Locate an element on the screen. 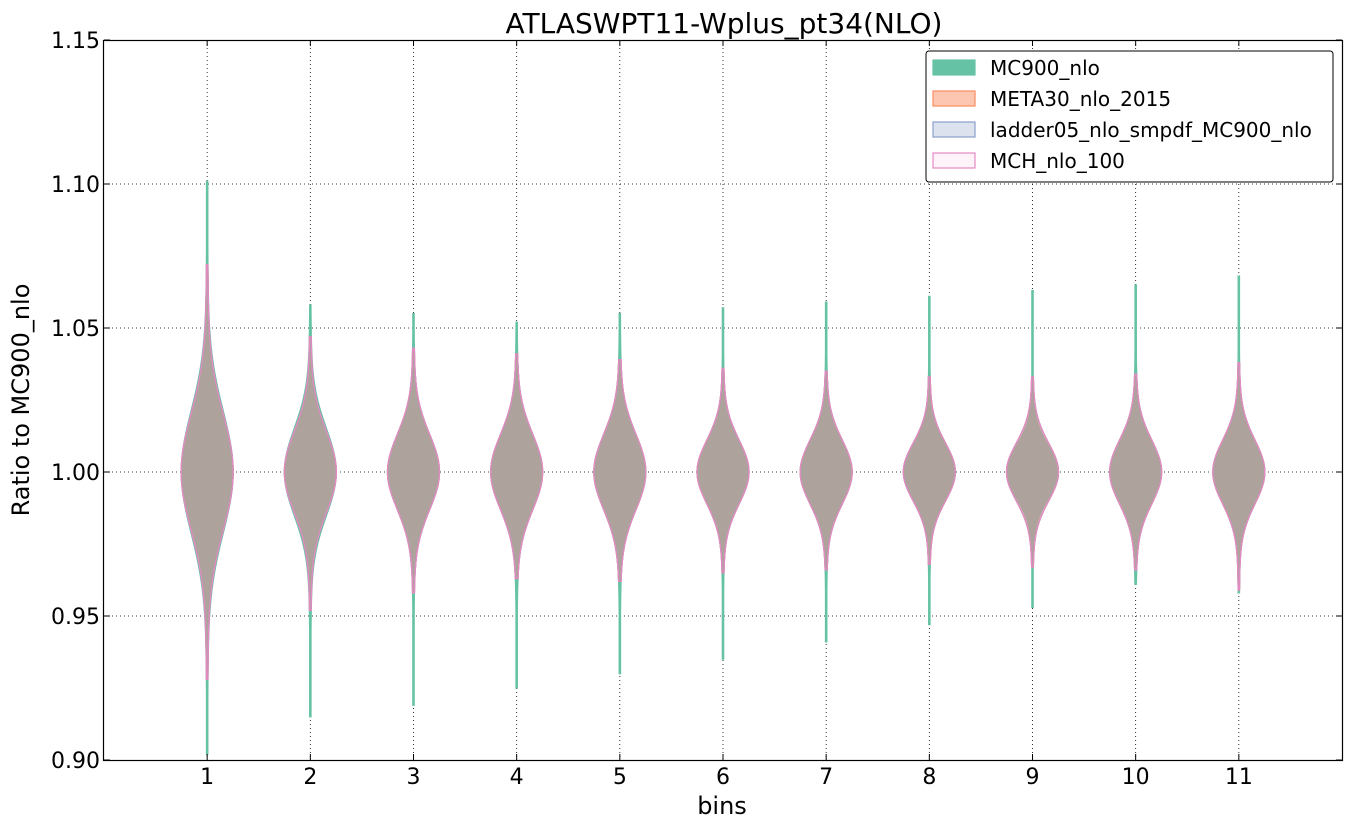  y-tick-label: 1.15 is located at coordinates (75, 41).